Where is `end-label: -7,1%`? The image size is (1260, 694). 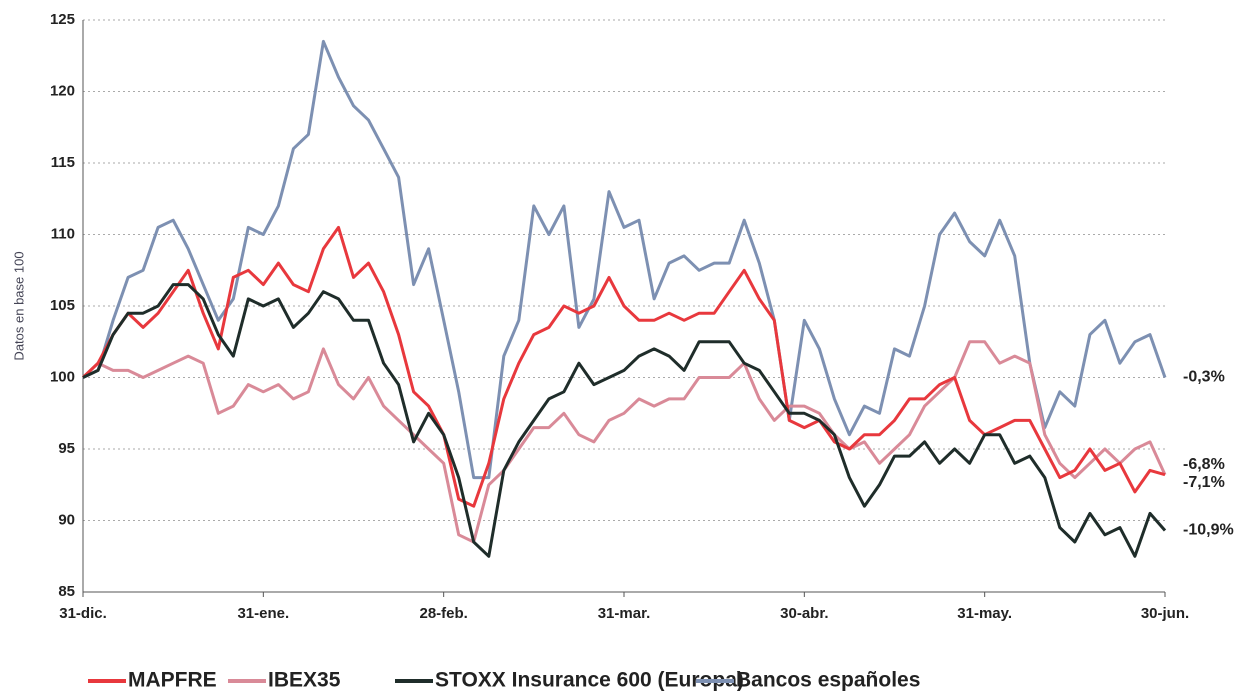 end-label: -7,1% is located at coordinates (1204, 482).